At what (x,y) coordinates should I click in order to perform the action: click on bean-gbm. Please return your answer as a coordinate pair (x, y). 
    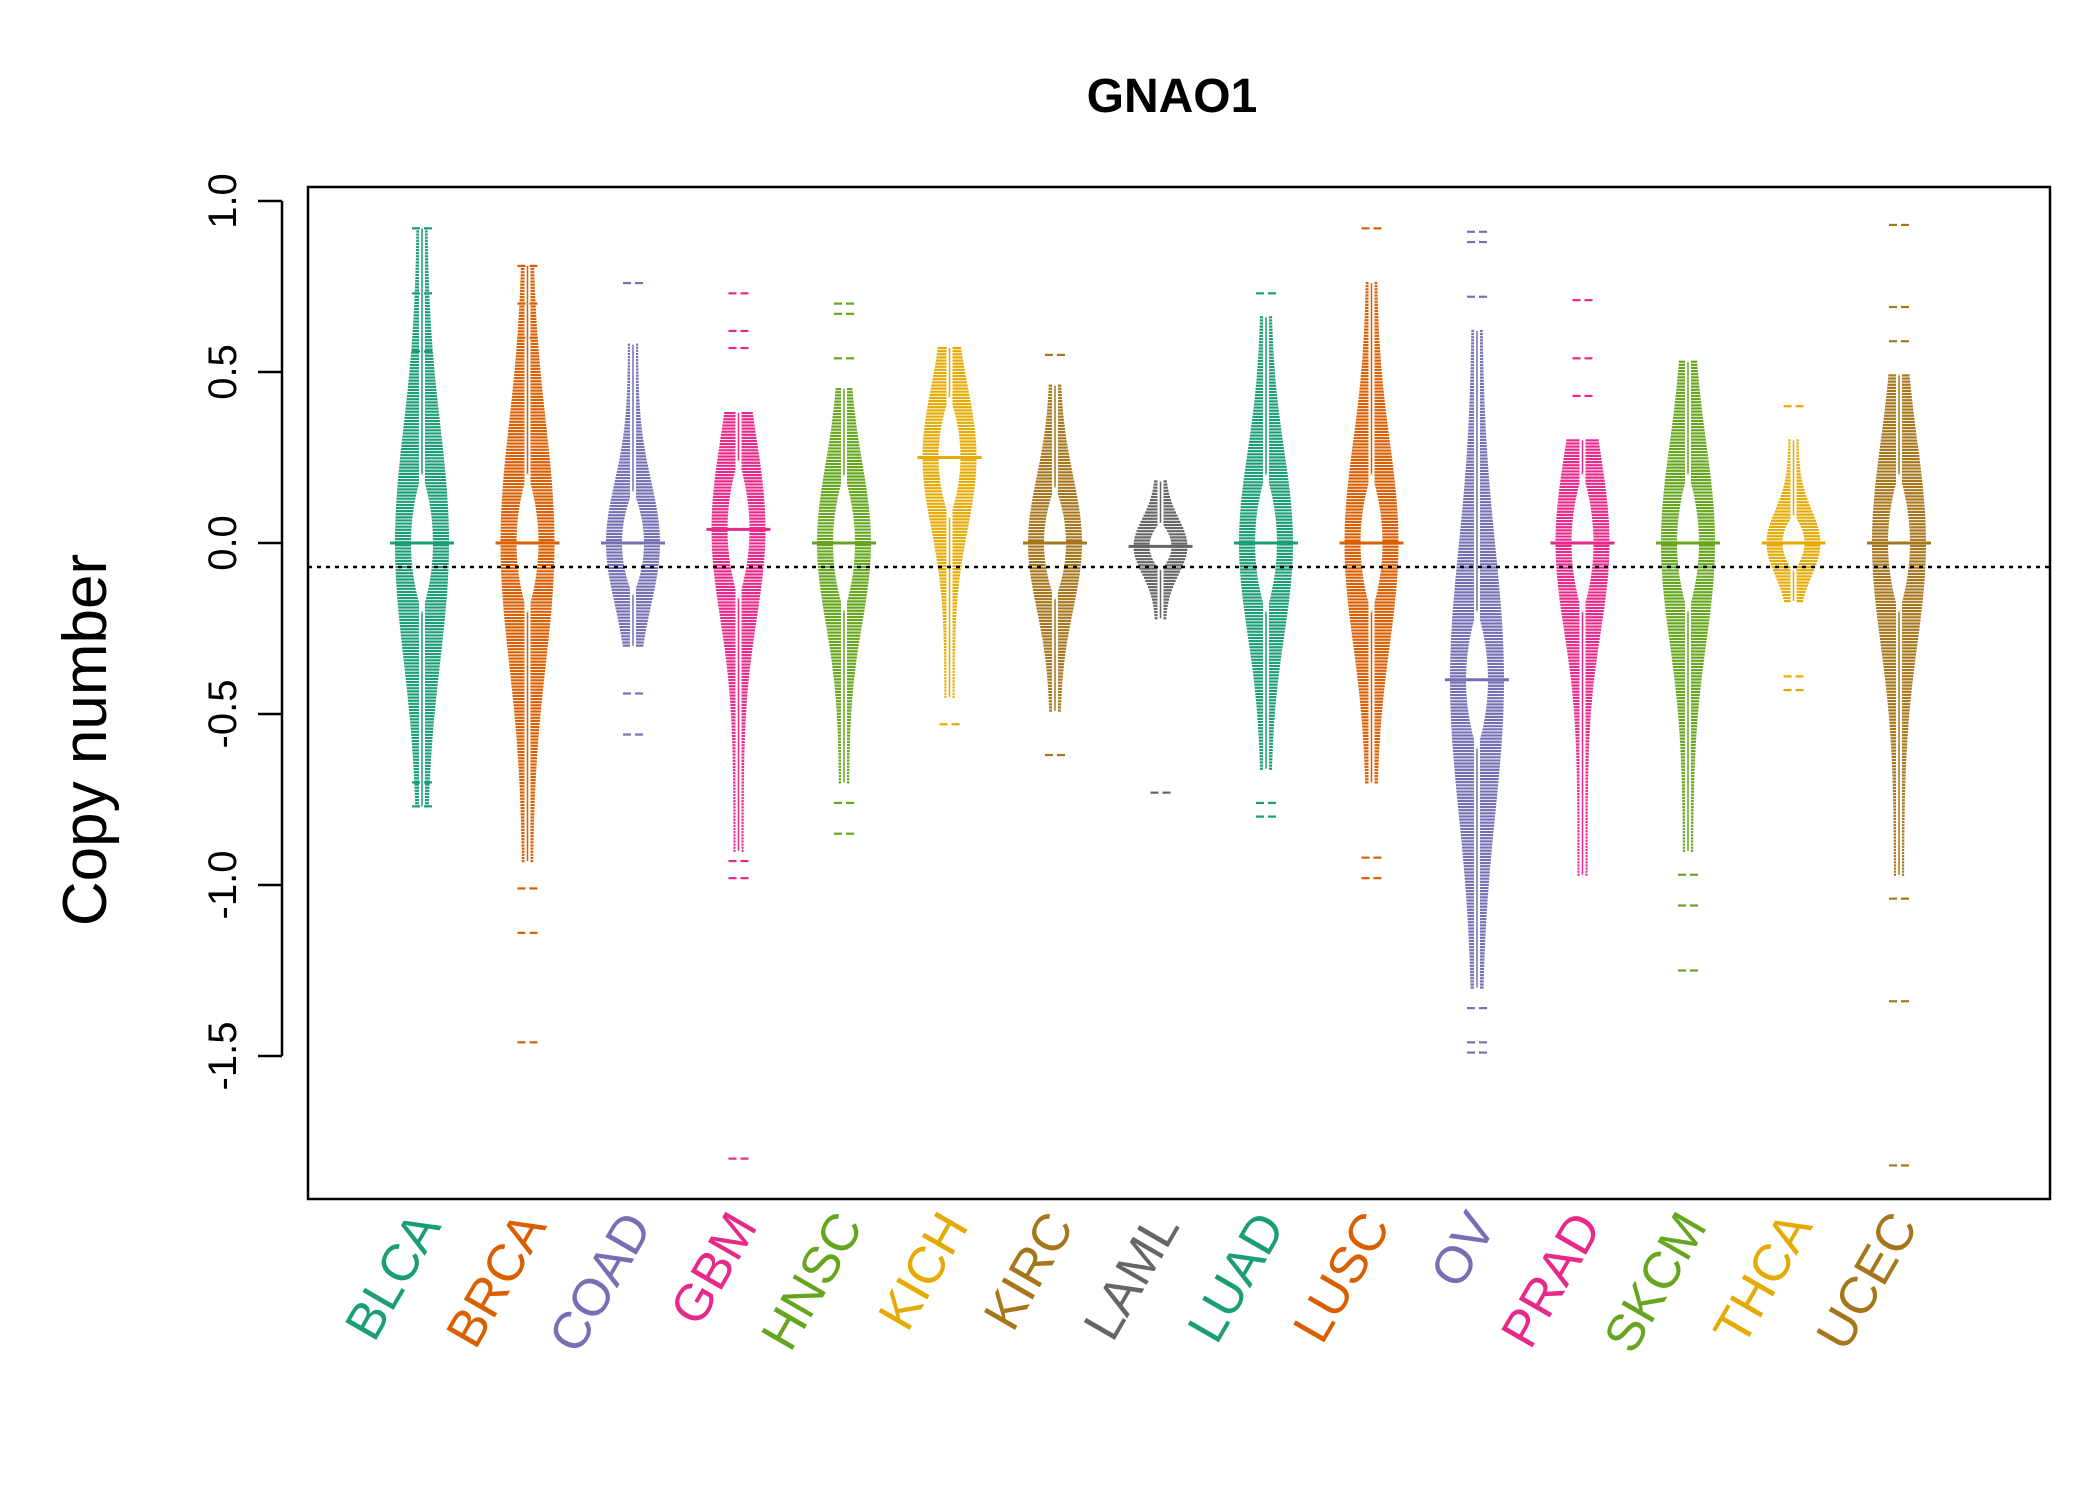
    Looking at the image, I should click on (738, 726).